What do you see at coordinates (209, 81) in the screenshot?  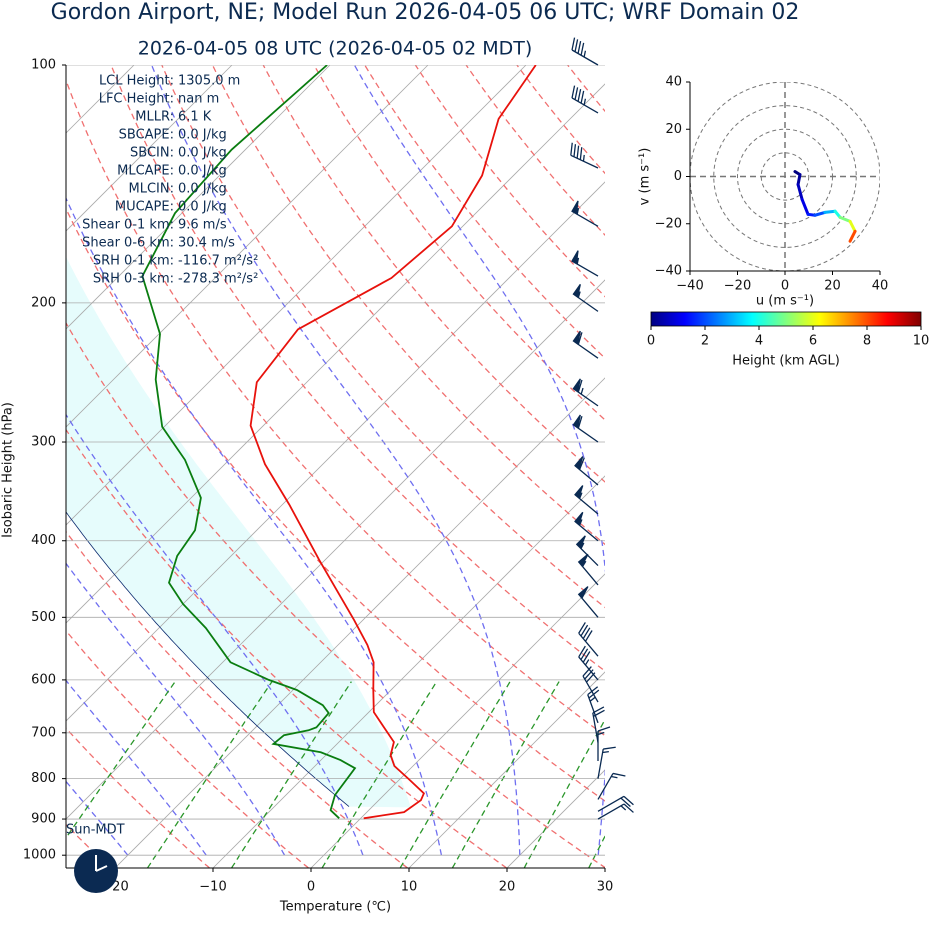 I see `param-value: 1305.0 m` at bounding box center [209, 81].